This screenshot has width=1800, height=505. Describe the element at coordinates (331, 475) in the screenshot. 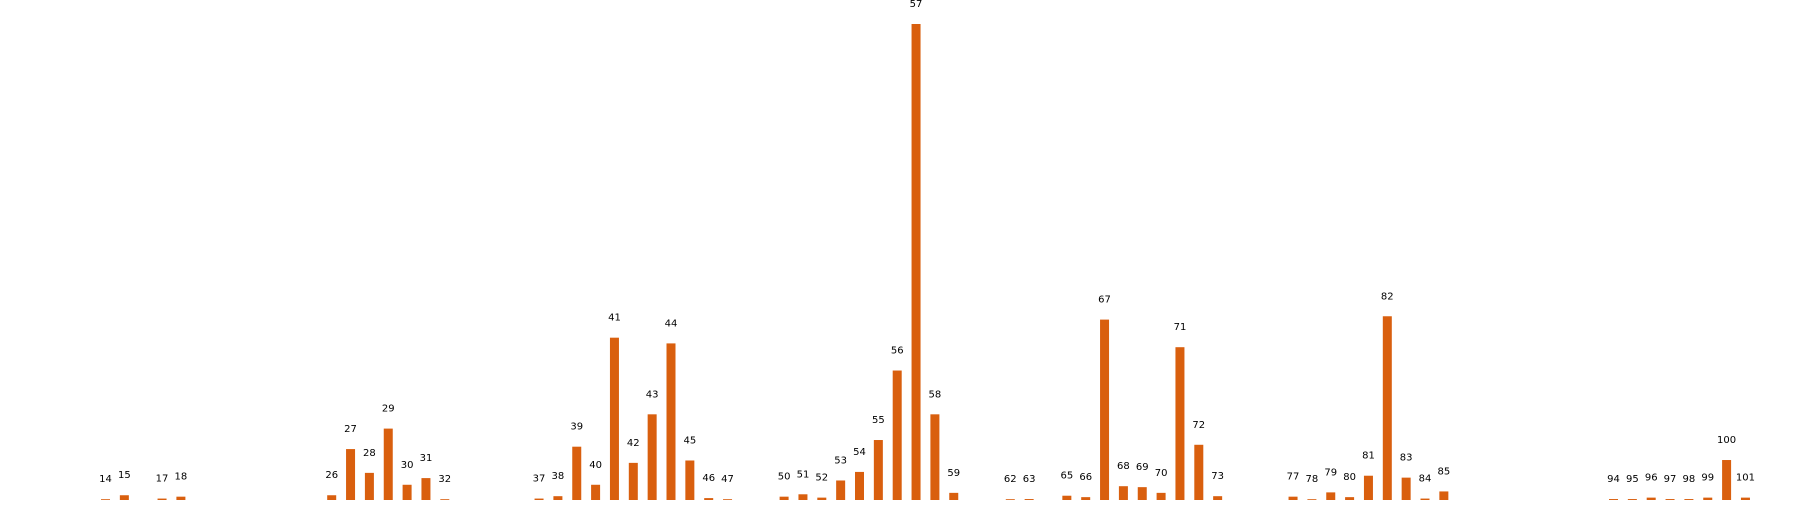

I see `data-label-26: 26` at that location.